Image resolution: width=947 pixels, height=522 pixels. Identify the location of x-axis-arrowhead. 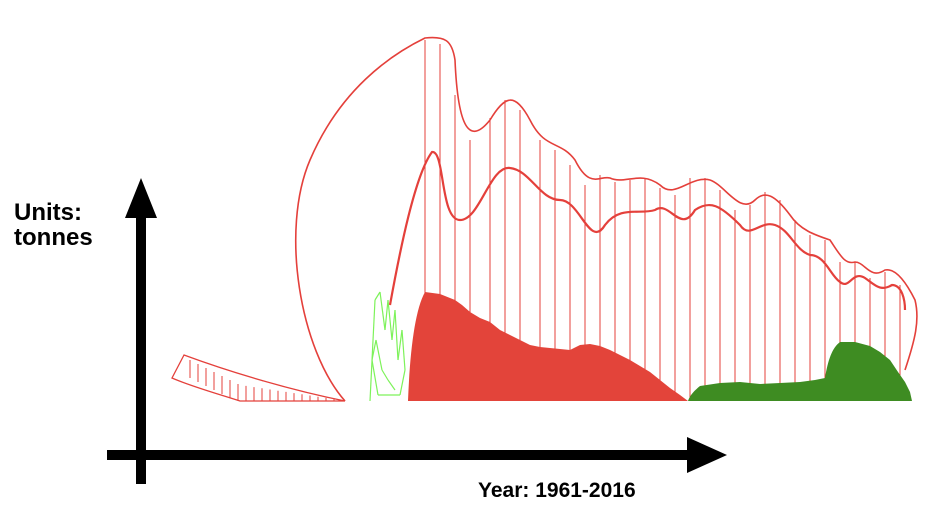
(707, 455).